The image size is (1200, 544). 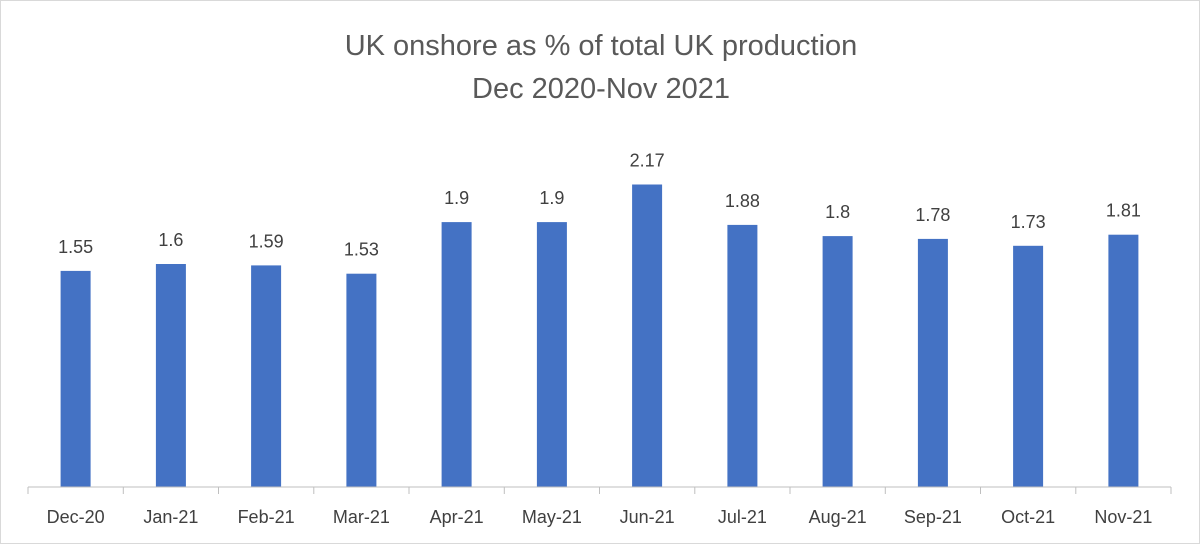 What do you see at coordinates (1123, 211) in the screenshot?
I see `data-label-nov-21: 1.81` at bounding box center [1123, 211].